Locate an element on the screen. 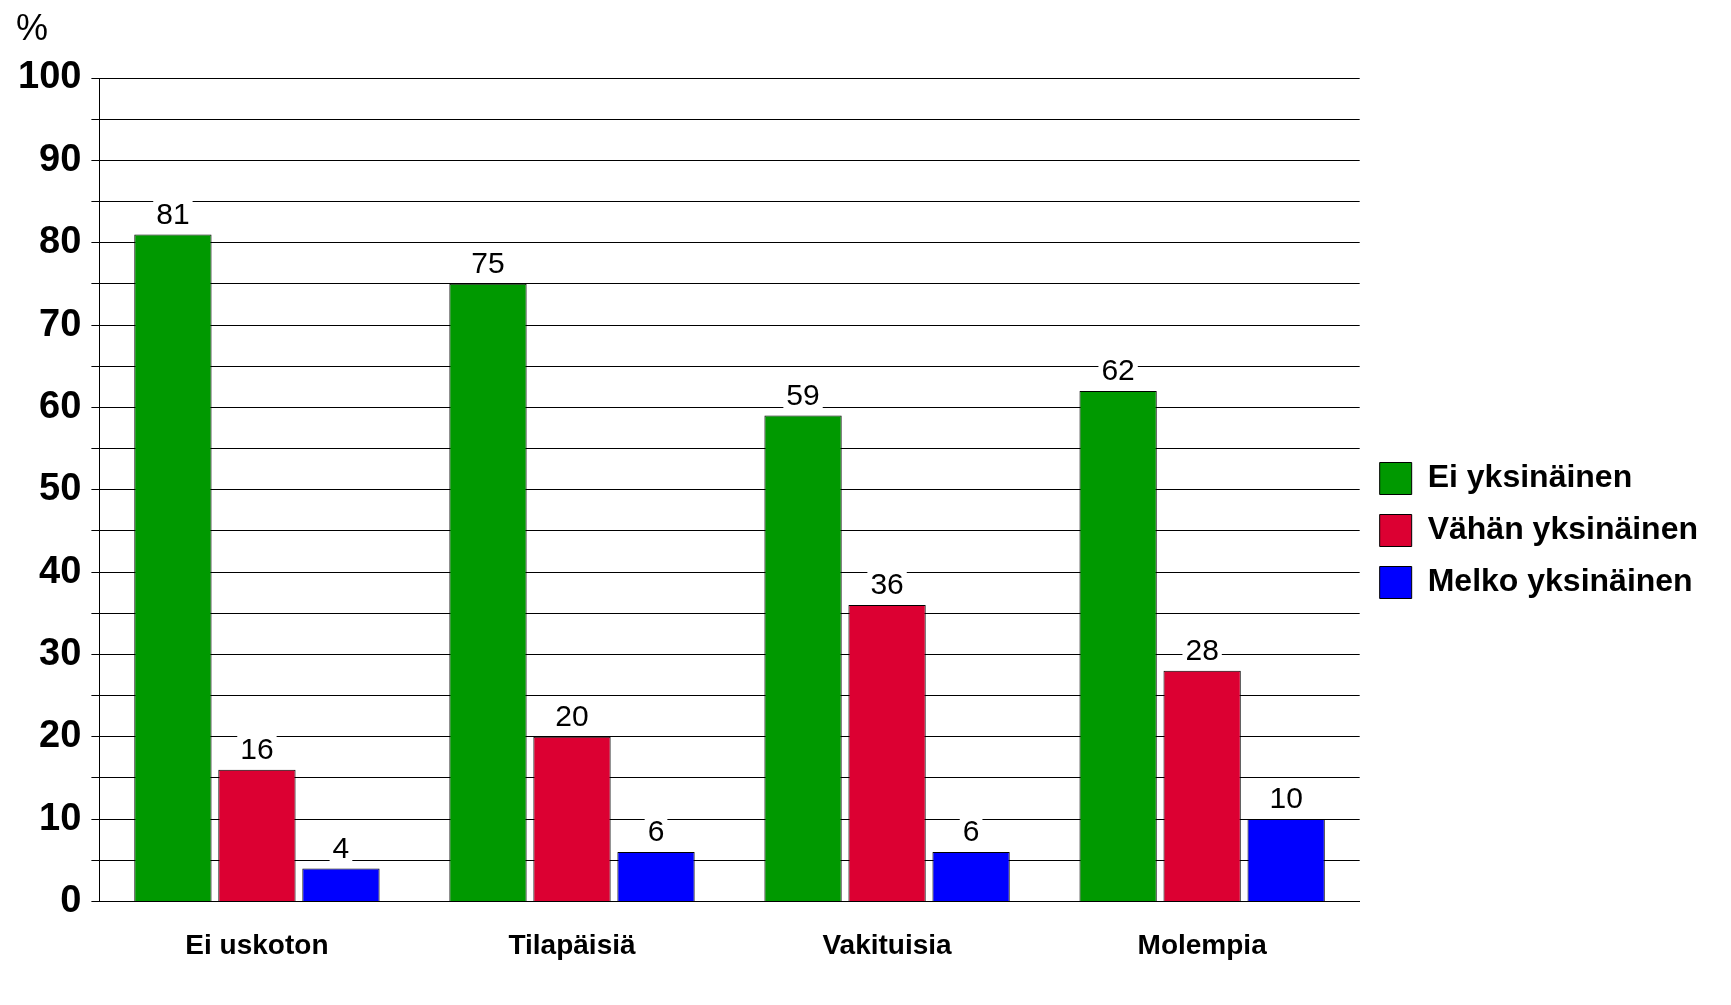  y-tick-label: 90 is located at coordinates (60, 157).